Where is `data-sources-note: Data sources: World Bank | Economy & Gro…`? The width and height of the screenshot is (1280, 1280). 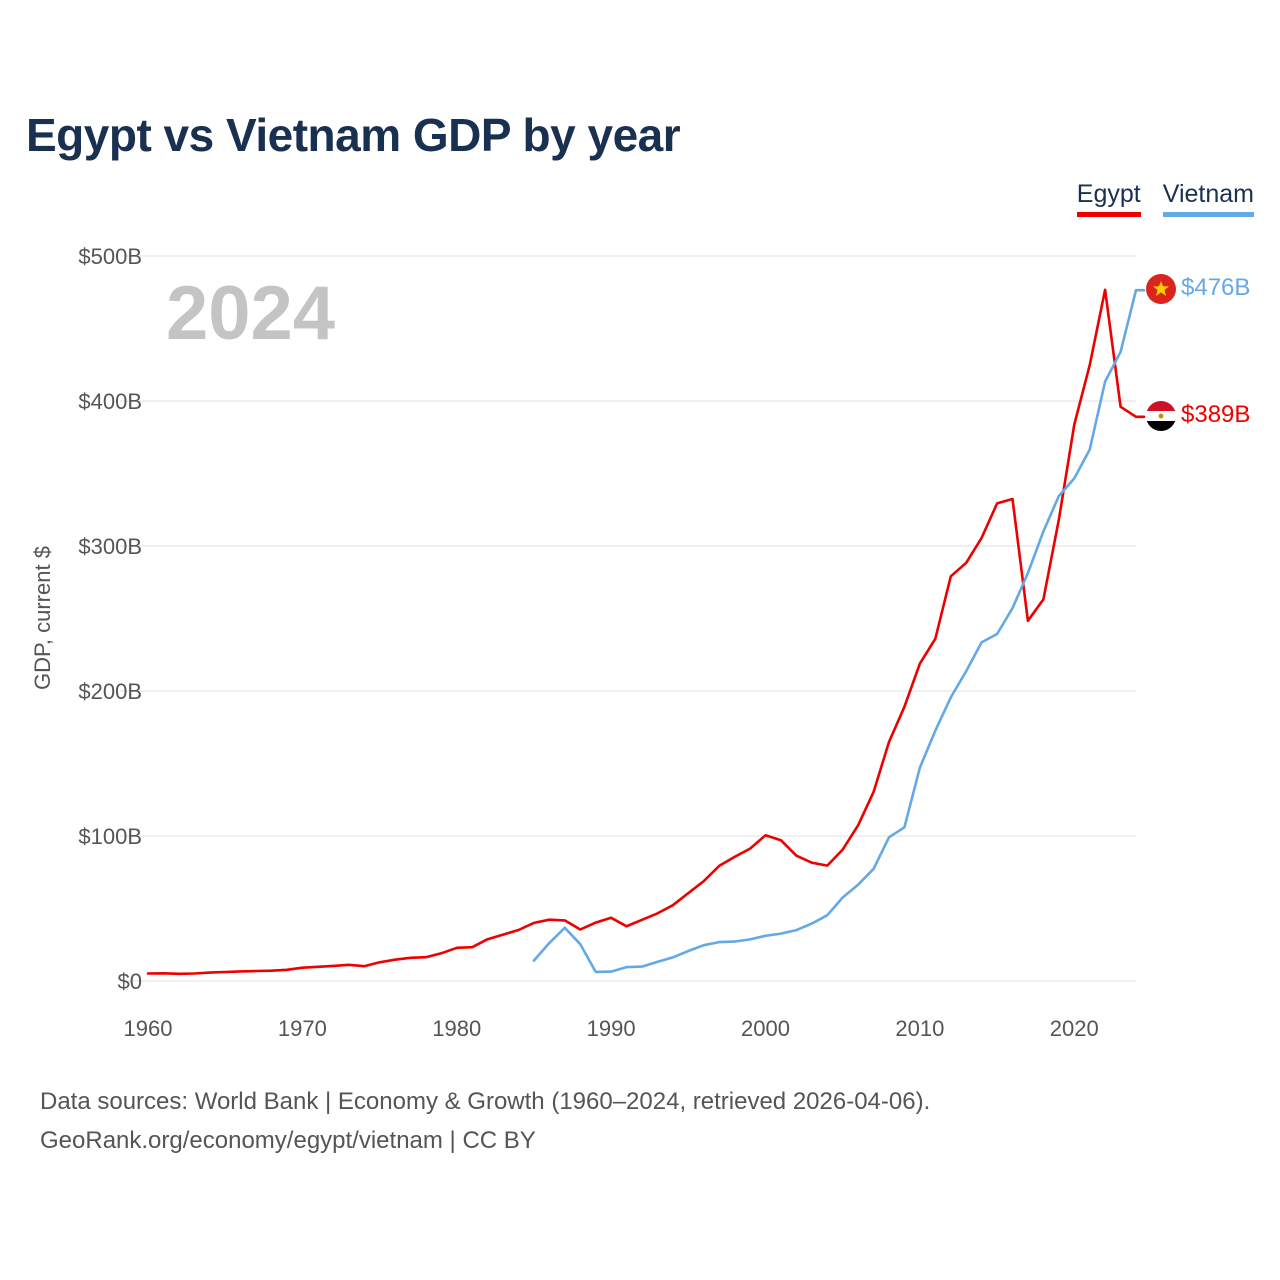 data-sources-note: Data sources: World Bank | Economy & Gro… is located at coordinates (485, 1101).